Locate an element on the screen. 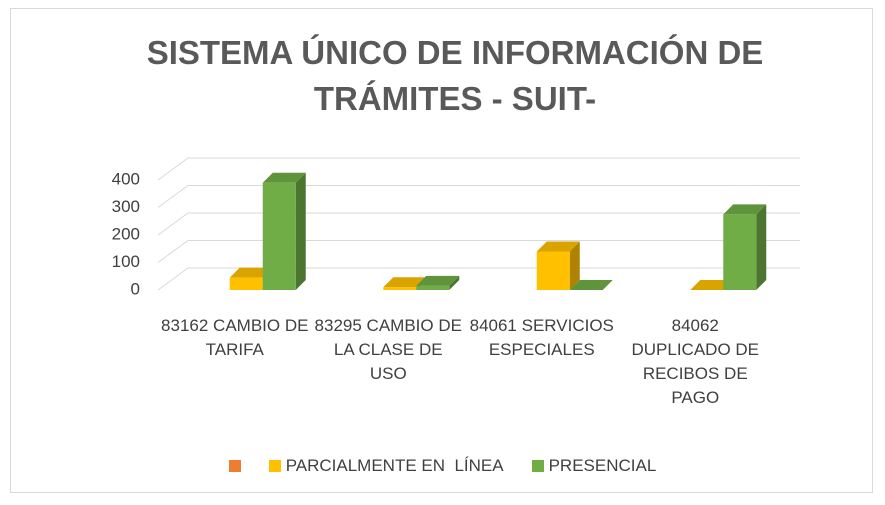 Image resolution: width=885 pixels, height=505 pixels. legend: PARCIALMENTE EN LÍNEA PRESENCIAL is located at coordinates (442, 466).